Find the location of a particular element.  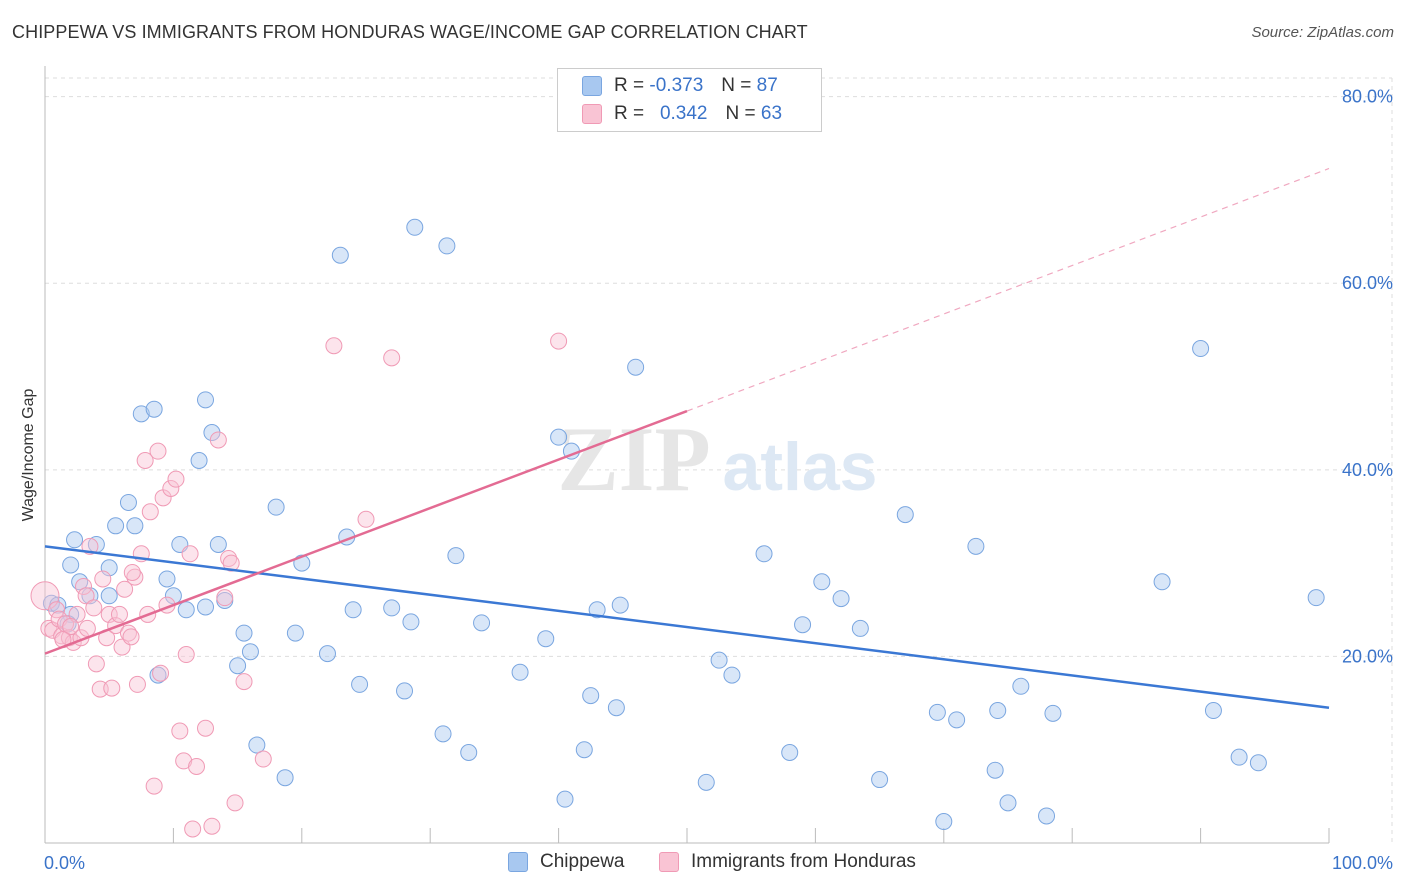

legend-r-label: R = is located at coordinates (629, 85).